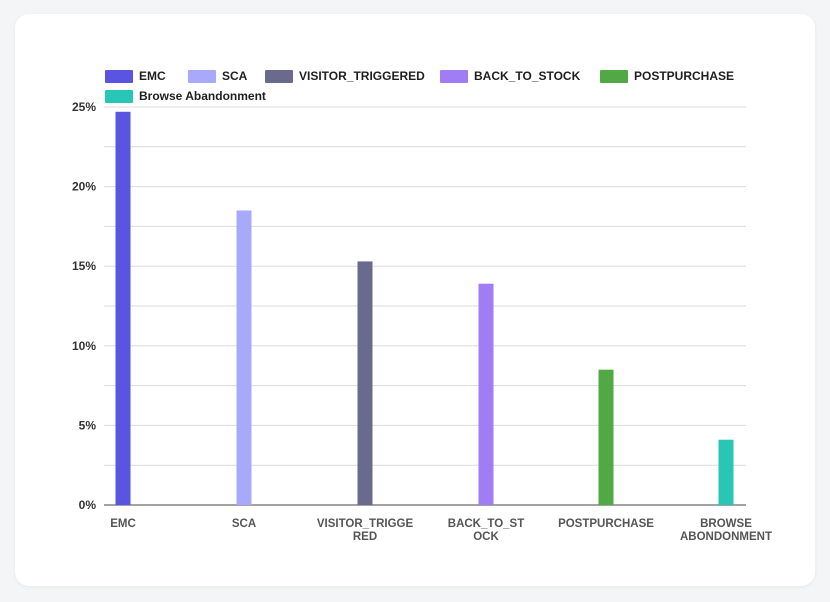 Image resolution: width=830 pixels, height=602 pixels. I want to click on legend-item-browse-abandonment: Browse Abandonment, so click(185, 96).